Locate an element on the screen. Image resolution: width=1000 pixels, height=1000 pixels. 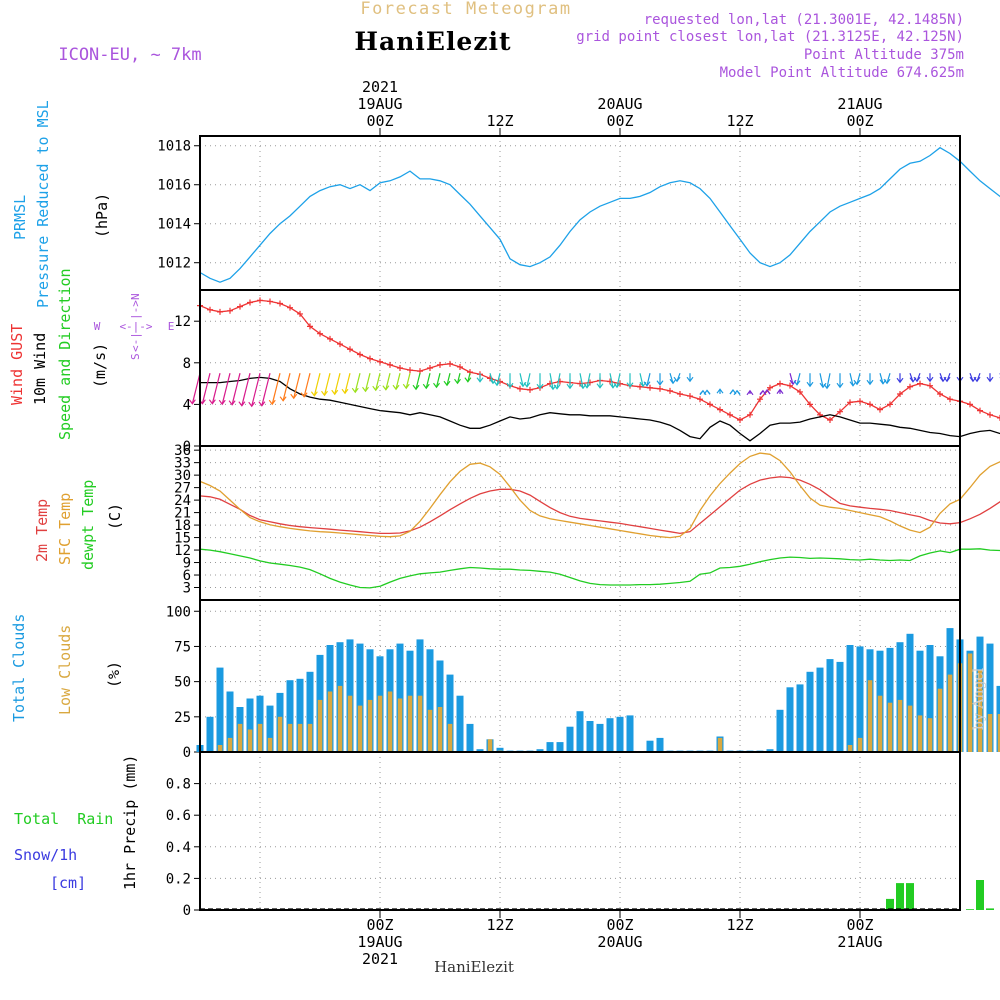
x-tick-label: 12Z is located at coordinates (499, 121).